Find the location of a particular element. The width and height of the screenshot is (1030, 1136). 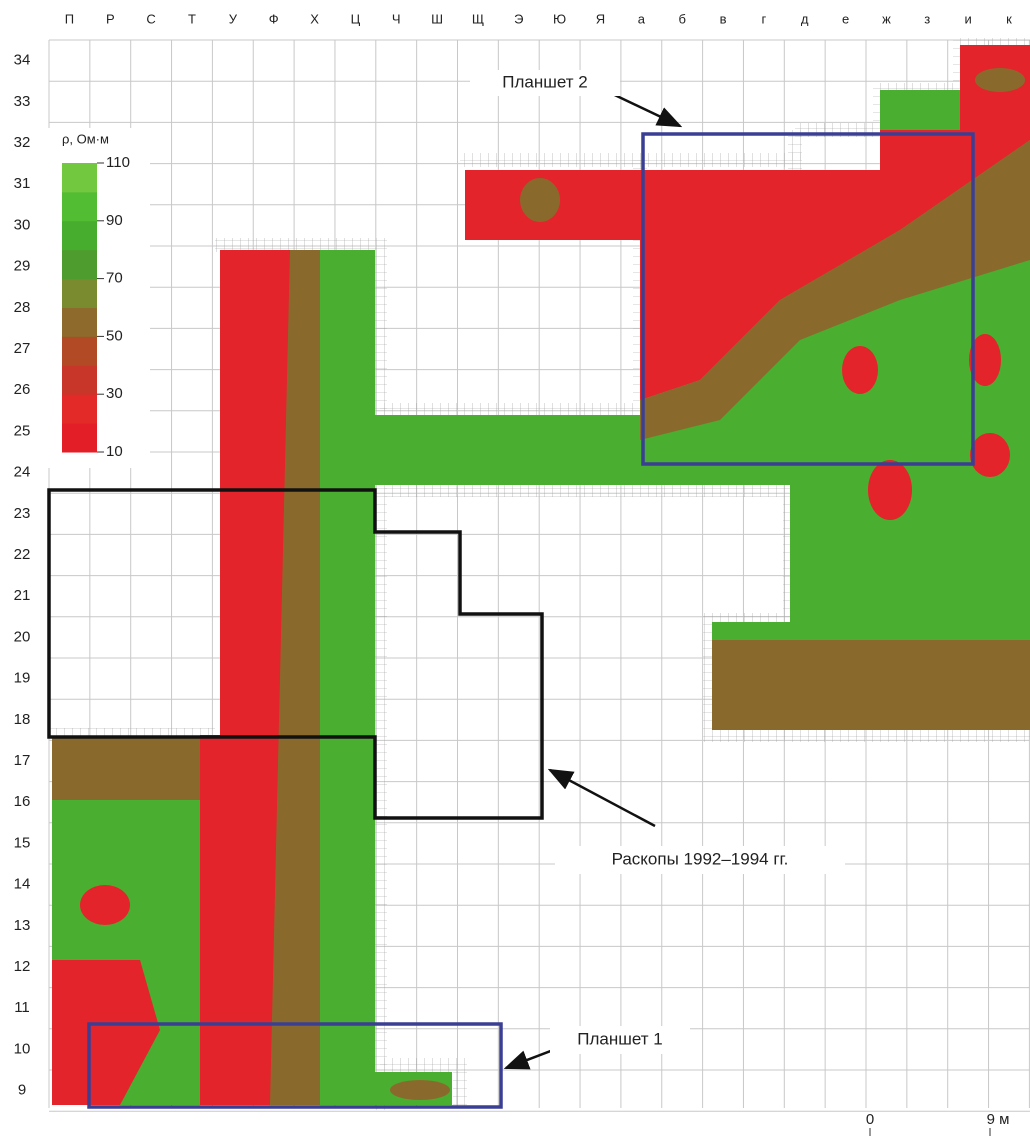

arrow is located at coordinates (601, 798).